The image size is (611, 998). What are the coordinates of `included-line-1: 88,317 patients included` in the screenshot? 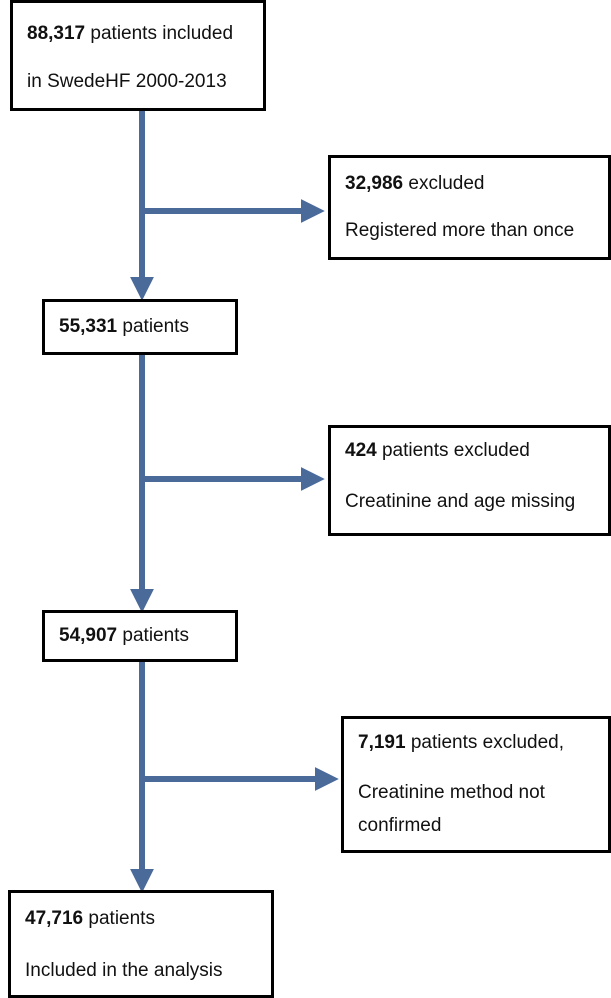 It's located at (130, 34).